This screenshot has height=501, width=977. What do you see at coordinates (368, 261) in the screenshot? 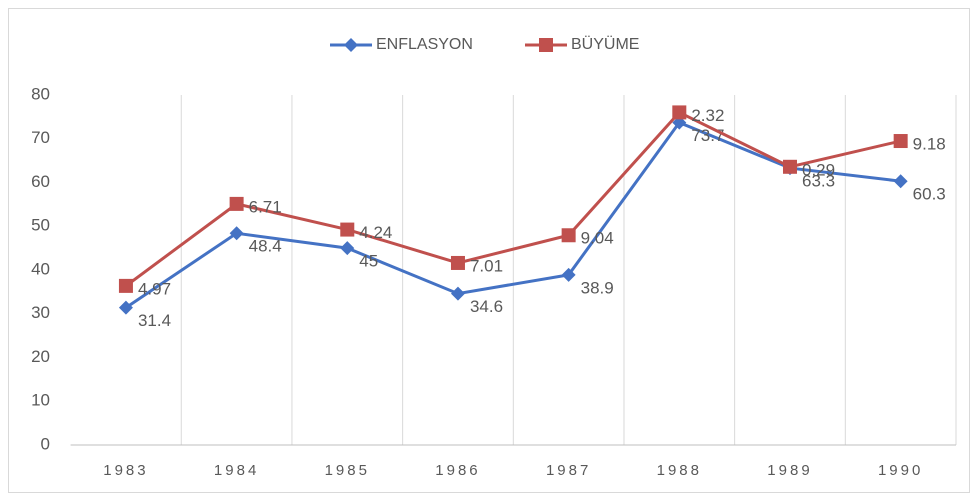
I see `data-label: 45` at bounding box center [368, 261].